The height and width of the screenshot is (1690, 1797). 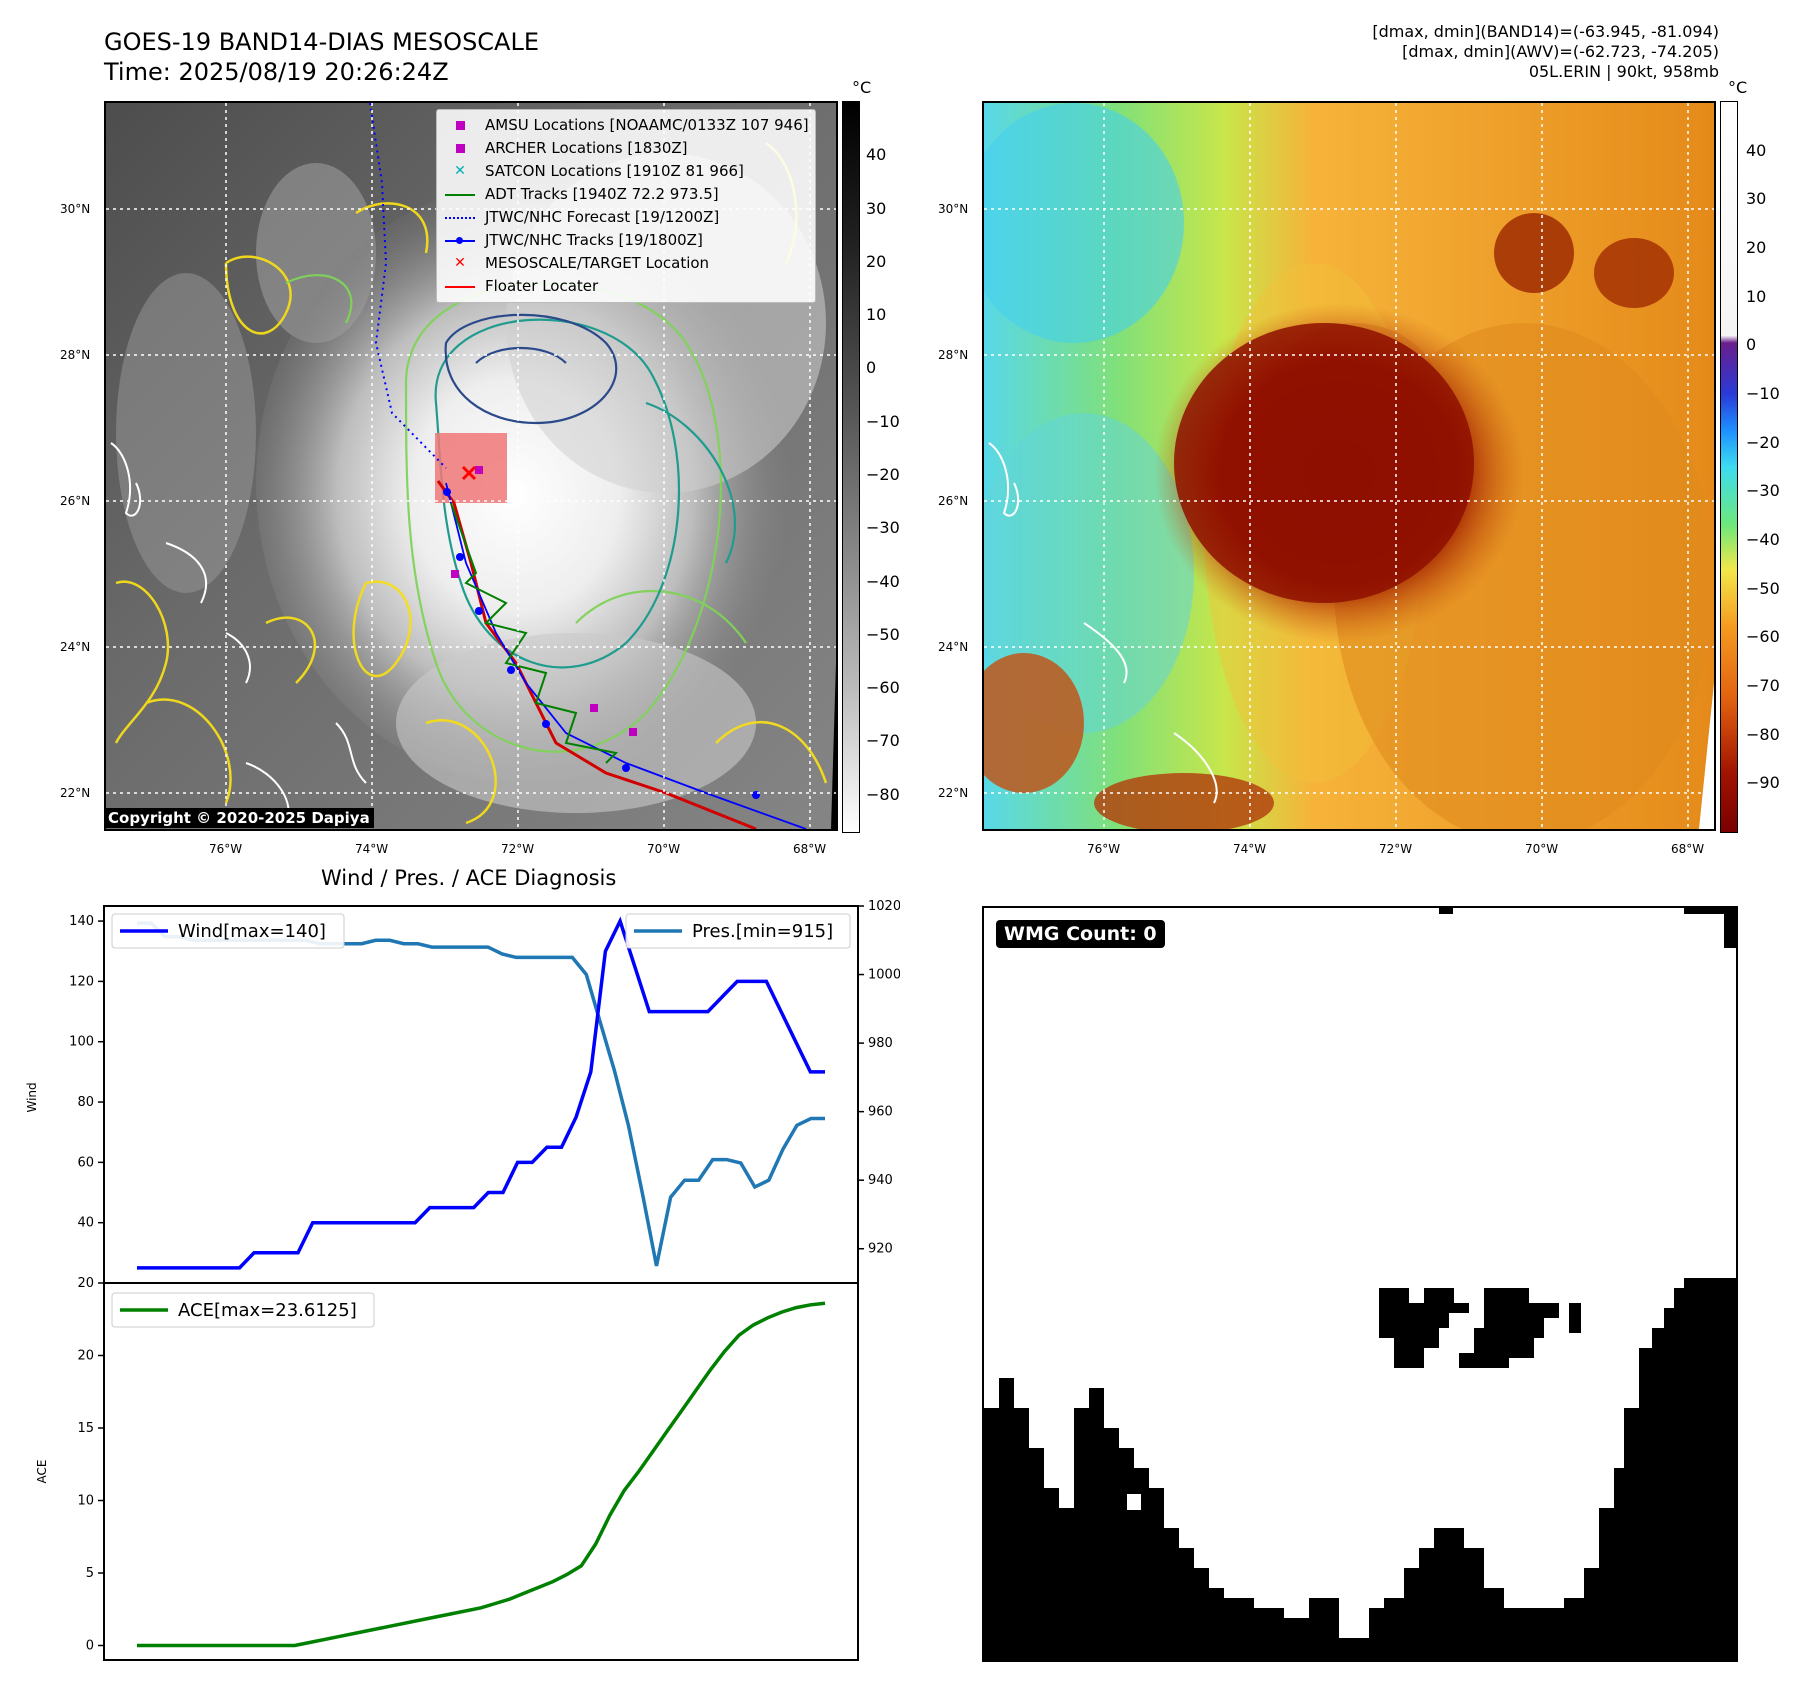 I want to click on lon-tick-label: 68°W, so click(x=810, y=849).